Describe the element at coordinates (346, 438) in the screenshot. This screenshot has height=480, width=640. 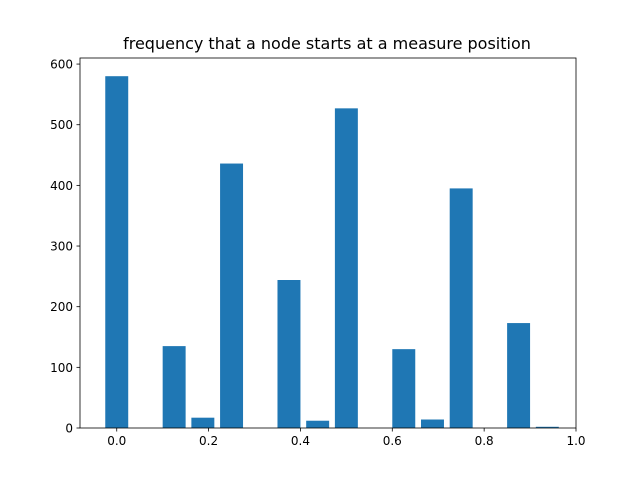
I see `x-axis-ticks: 0.0 0.2 0.4 0.6 0.8 1.0` at that location.